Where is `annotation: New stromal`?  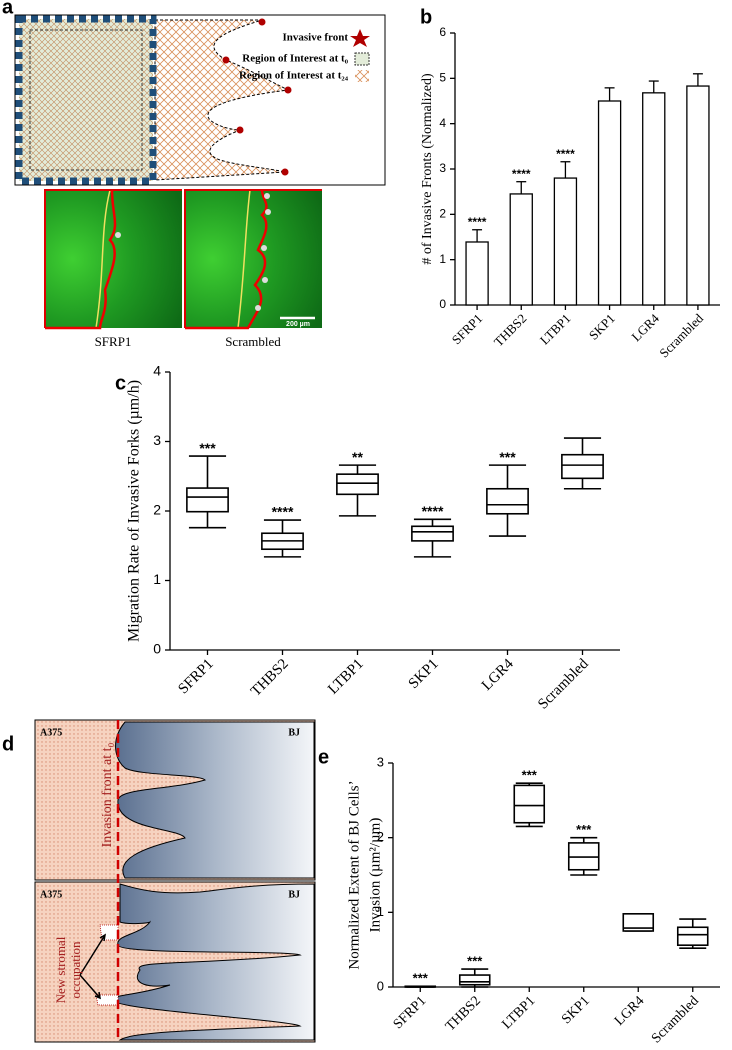
annotation: New stromal is located at coordinates (60, 969).